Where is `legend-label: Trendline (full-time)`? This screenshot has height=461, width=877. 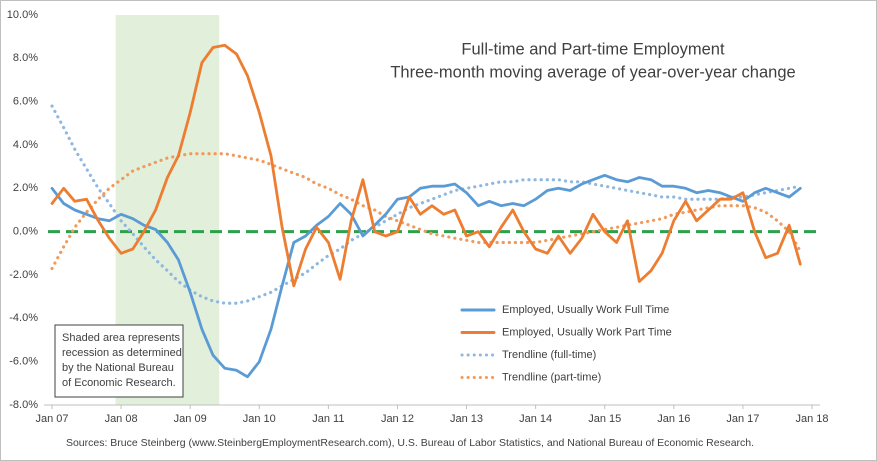 legend-label: Trendline (full-time) is located at coordinates (549, 355).